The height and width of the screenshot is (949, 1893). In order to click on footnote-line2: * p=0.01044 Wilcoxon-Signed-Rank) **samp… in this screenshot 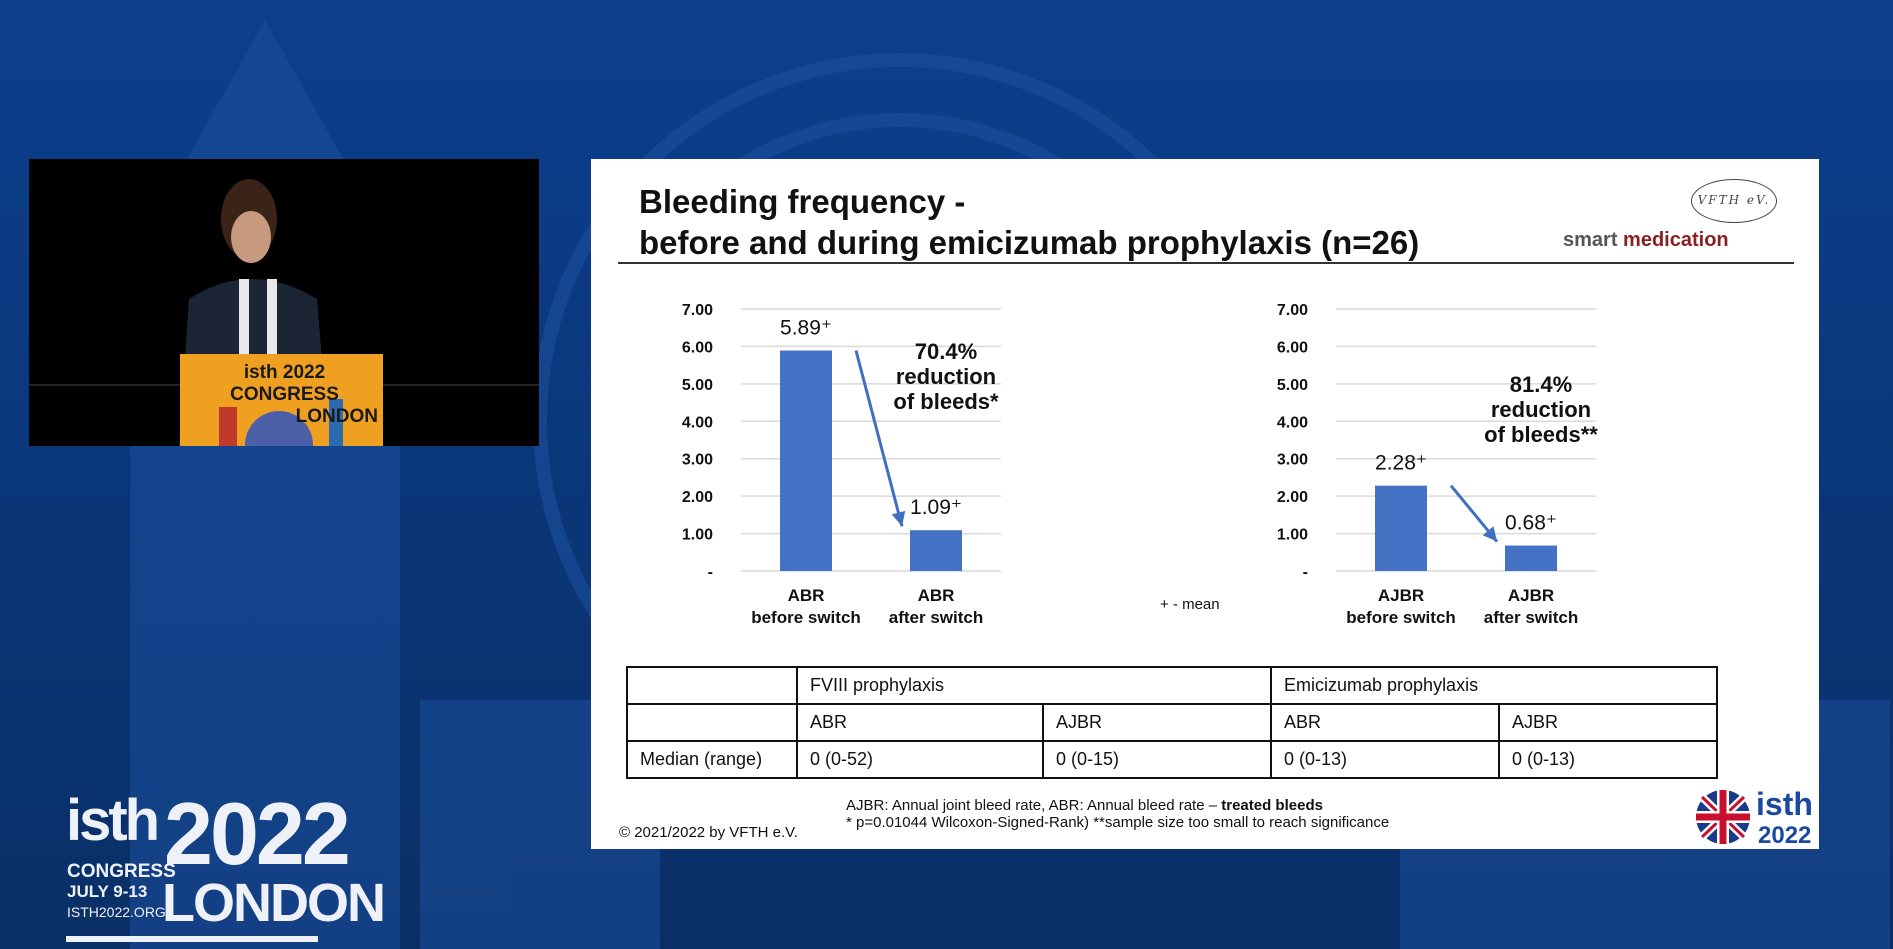, I will do `click(1118, 822)`.